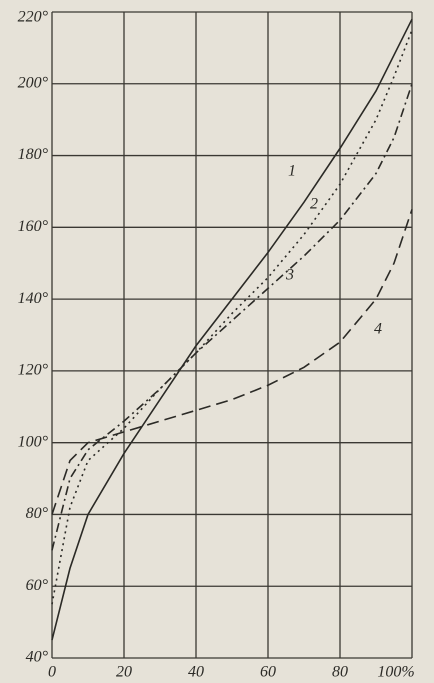 This screenshot has width=434, height=683. I want to click on y-tick-label: 40°, so click(37, 657).